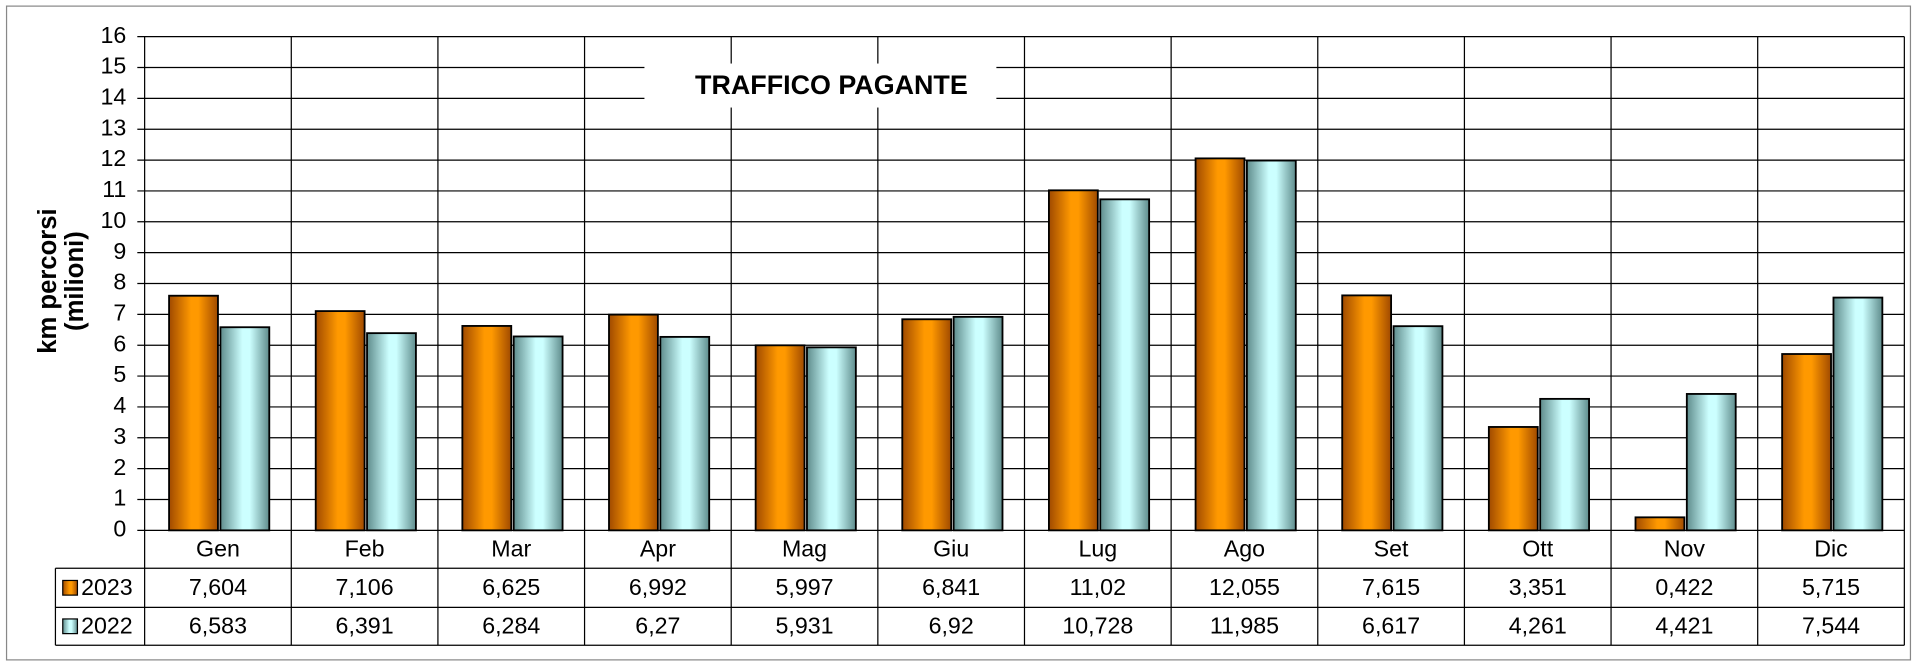 The image size is (1917, 666). What do you see at coordinates (48, 280) in the screenshot?
I see `y-axis-label: km percorsi` at bounding box center [48, 280].